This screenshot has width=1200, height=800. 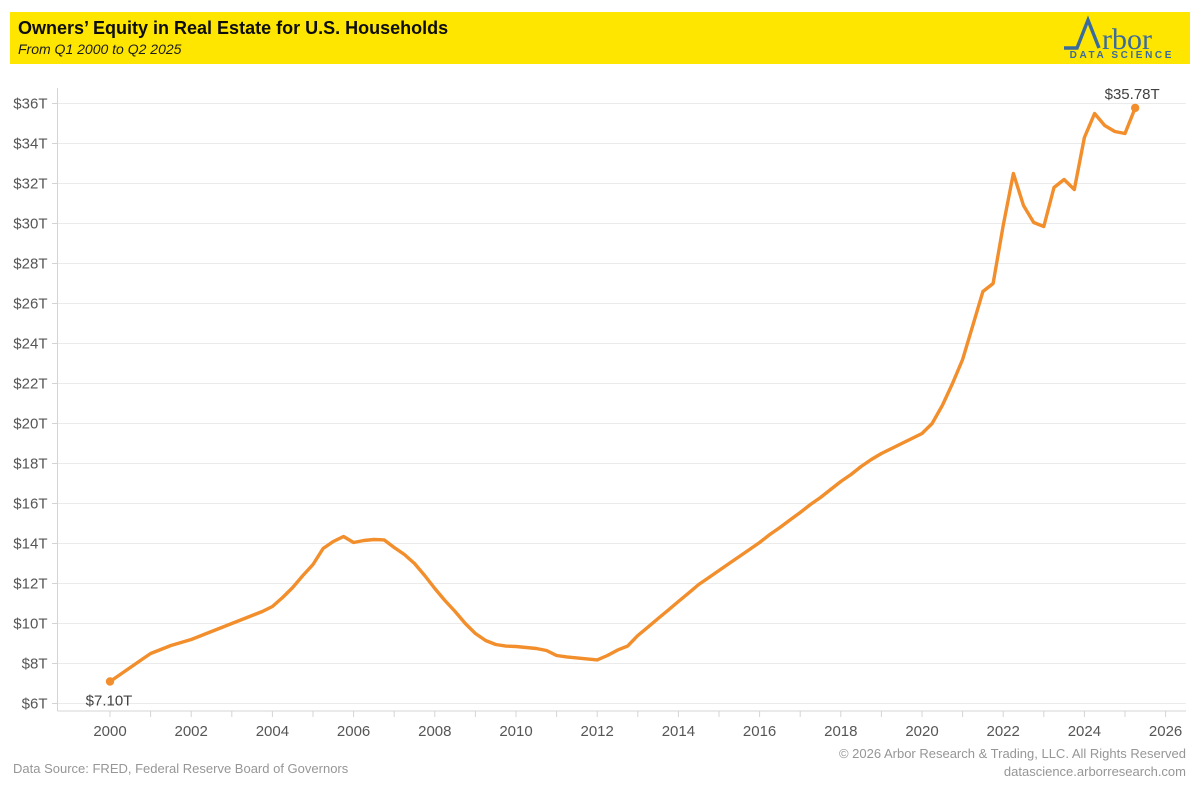 I want to click on y-tick-label: $30T, so click(x=30, y=224).